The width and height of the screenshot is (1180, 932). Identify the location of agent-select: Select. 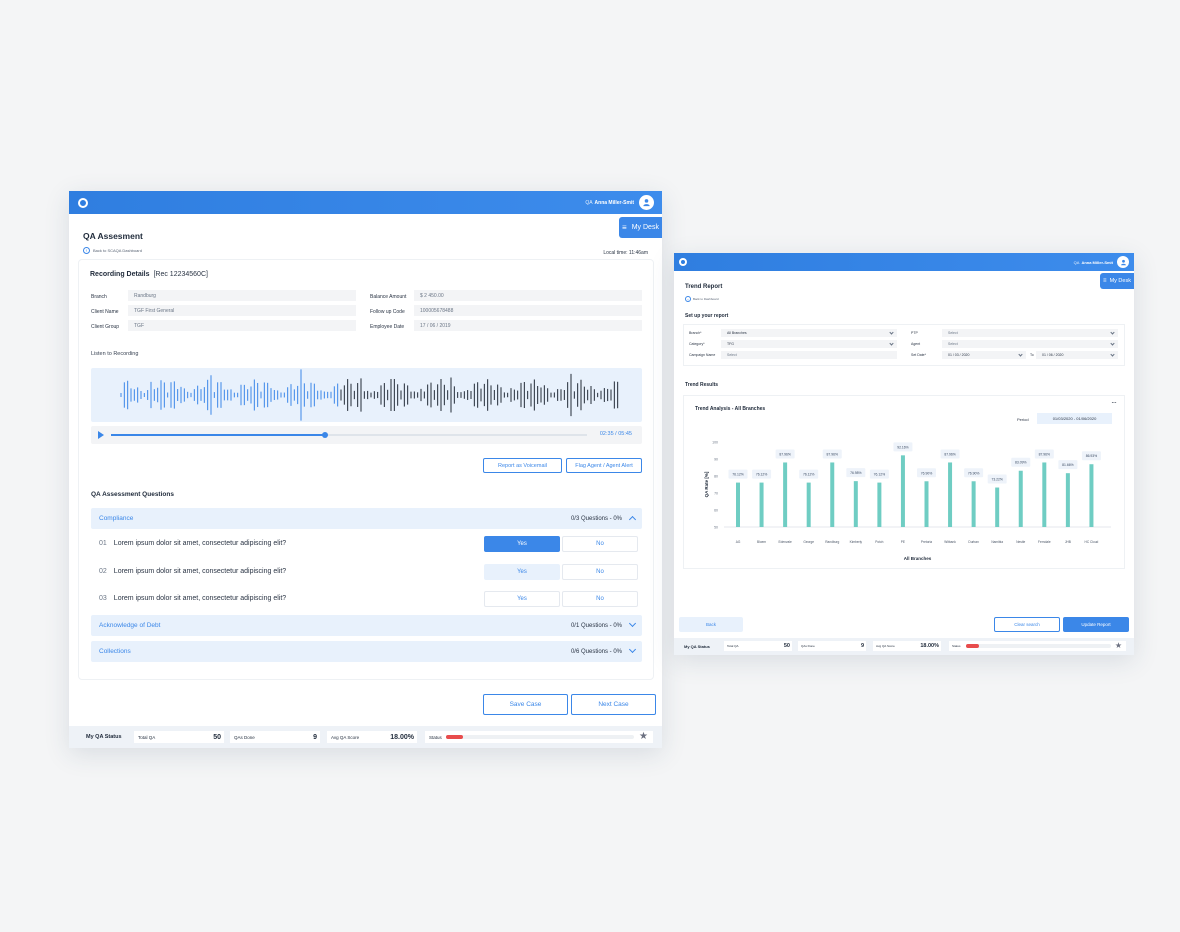
(1030, 344).